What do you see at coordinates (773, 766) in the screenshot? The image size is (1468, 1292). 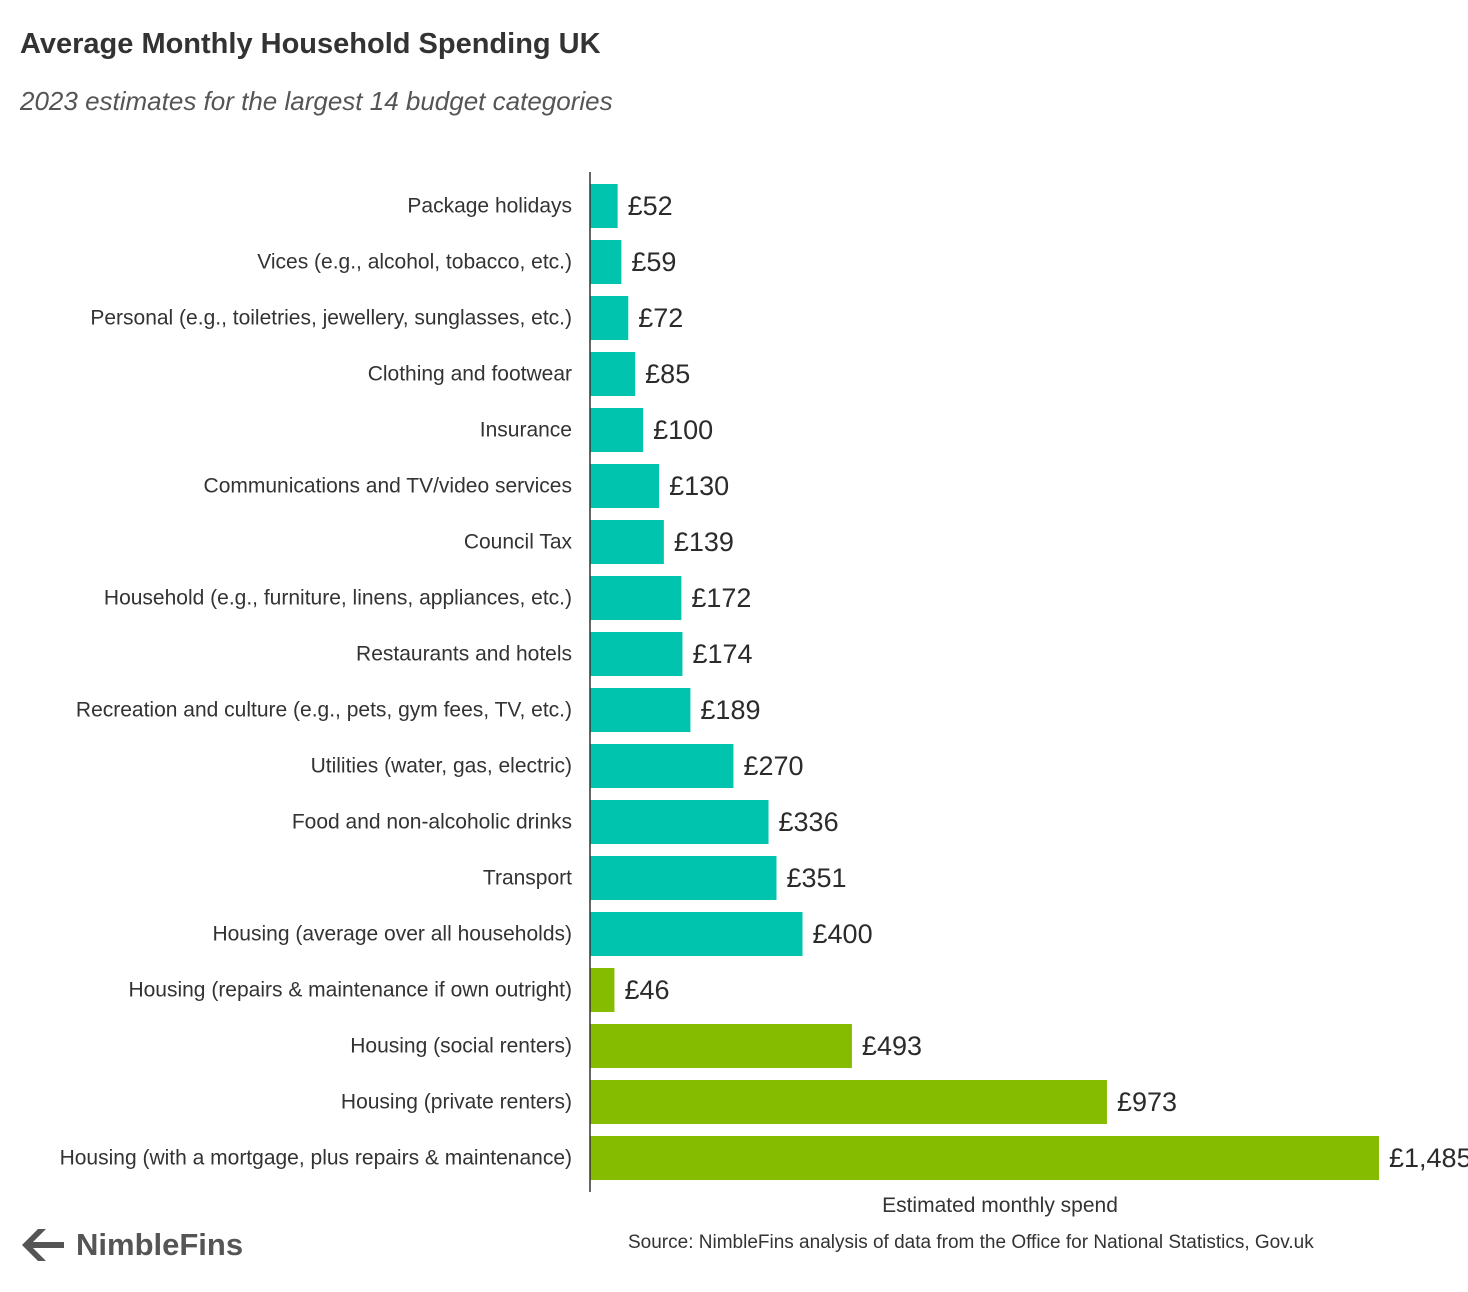 I see `value-label: £270` at bounding box center [773, 766].